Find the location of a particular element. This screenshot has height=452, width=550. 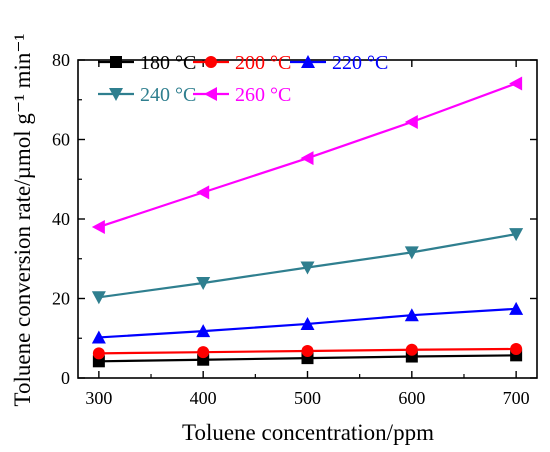

legend-item: 180 °C is located at coordinates (147, 63).